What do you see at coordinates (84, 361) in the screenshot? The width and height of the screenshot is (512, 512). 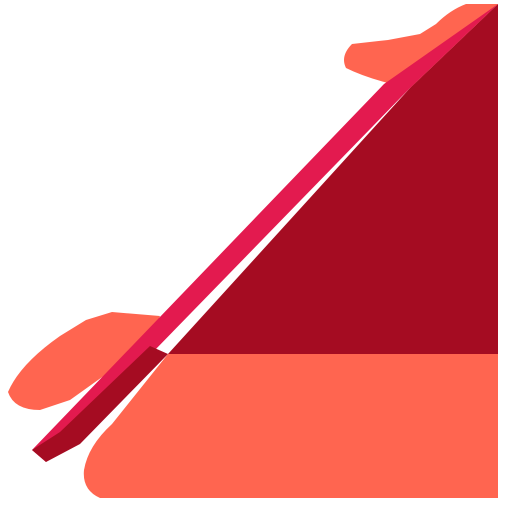 I see `bottom-fletching` at bounding box center [84, 361].